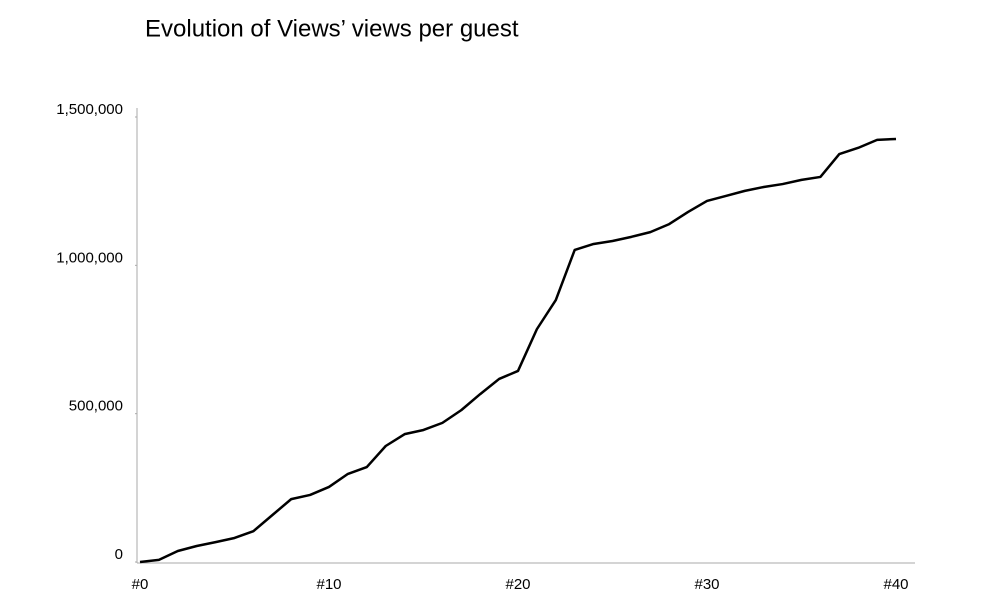 Image resolution: width=1000 pixels, height=613 pixels. Describe the element at coordinates (517, 584) in the screenshot. I see `x-tick-label: #20` at that location.